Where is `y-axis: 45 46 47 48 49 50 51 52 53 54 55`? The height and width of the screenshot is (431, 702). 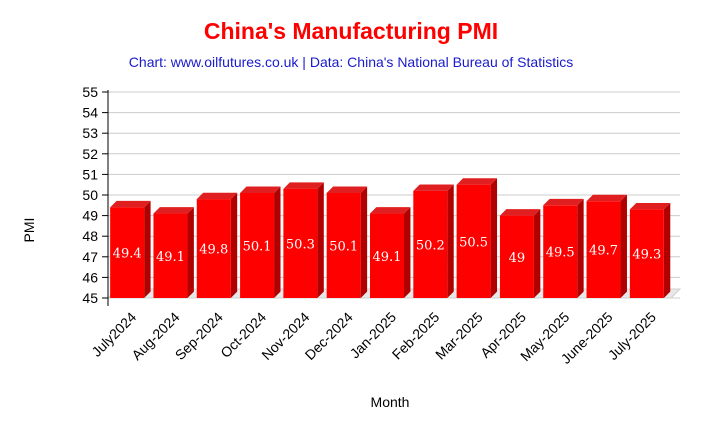 y-axis: 45 46 47 48 49 50 51 52 53 54 55 is located at coordinates (95, 195).